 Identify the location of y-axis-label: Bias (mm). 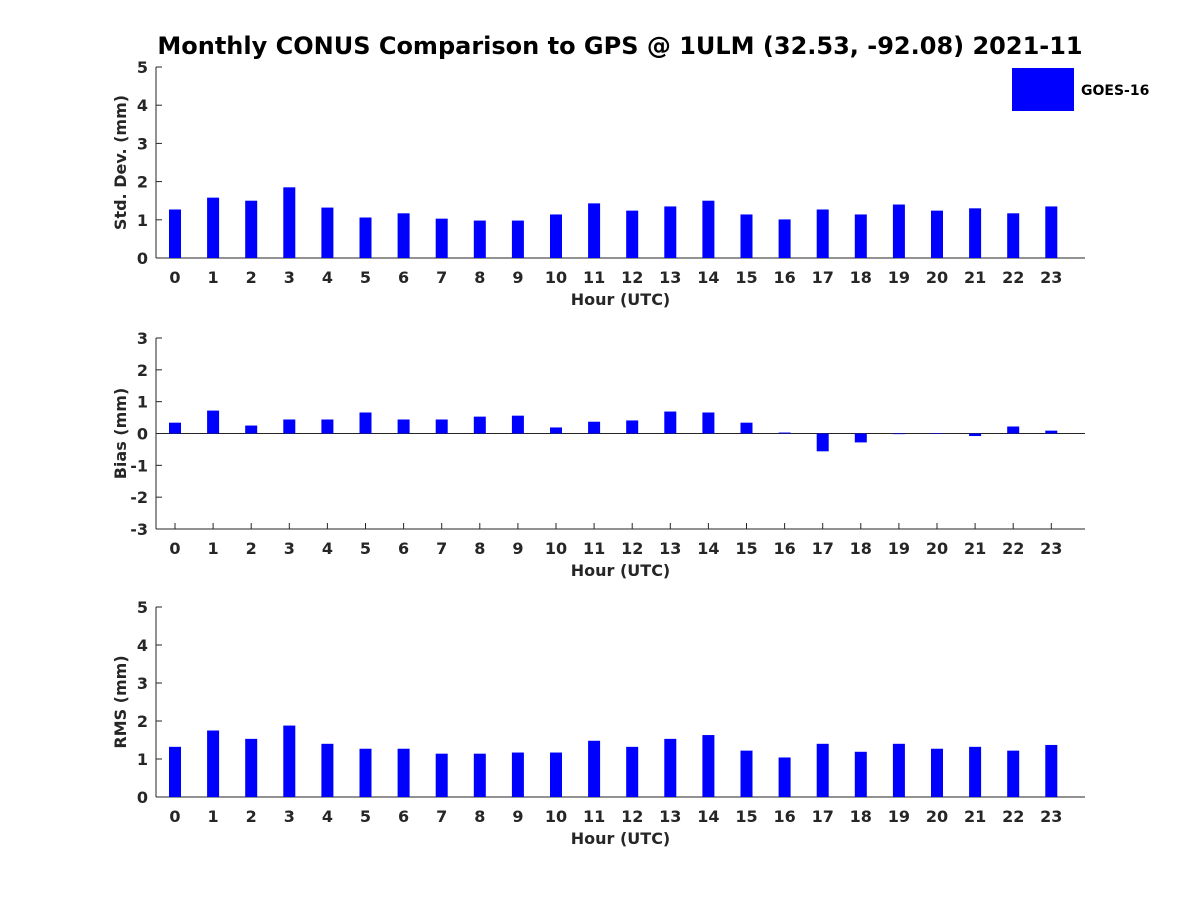
(120, 434).